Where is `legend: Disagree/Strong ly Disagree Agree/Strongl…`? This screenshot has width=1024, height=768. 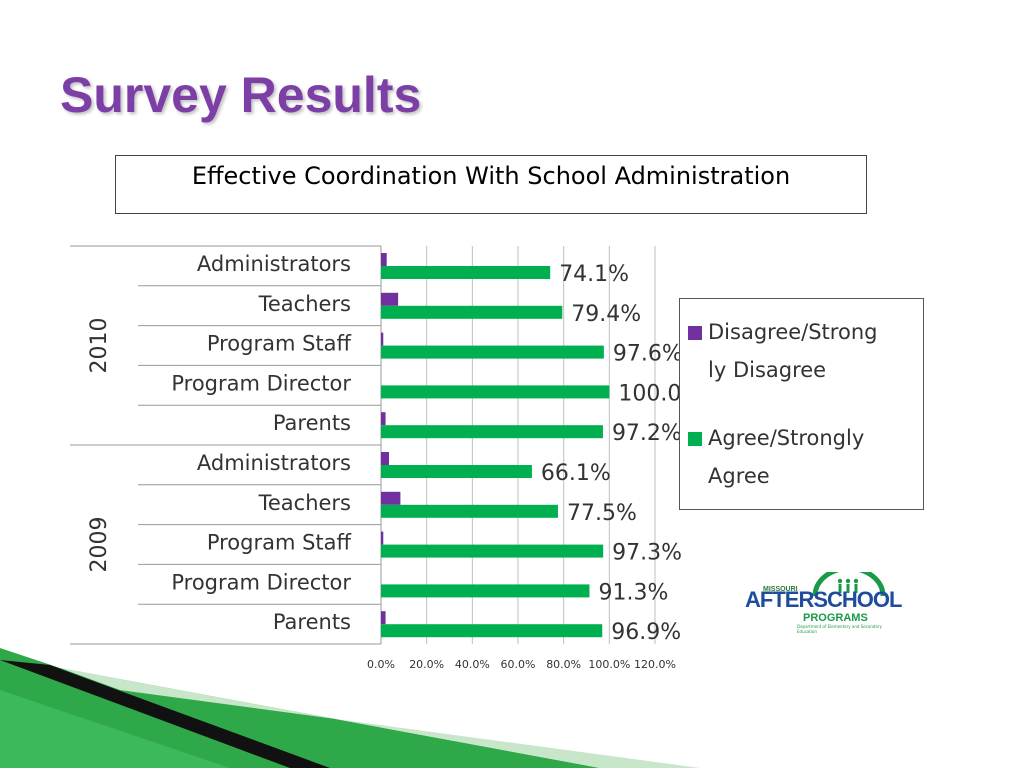 legend: Disagree/Strong ly Disagree Agree/Strongl… is located at coordinates (801, 404).